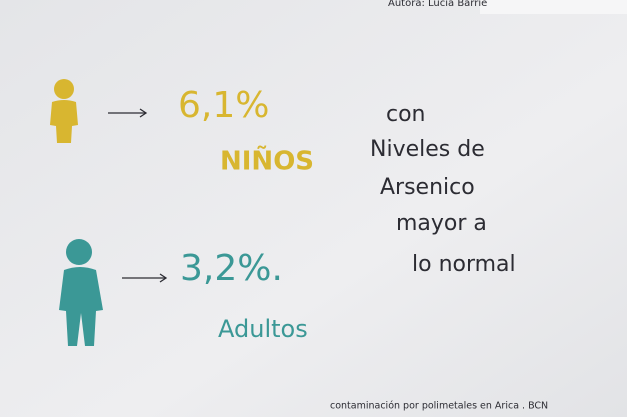  Describe the element at coordinates (64, 111) in the screenshot. I see `child-icon` at that location.